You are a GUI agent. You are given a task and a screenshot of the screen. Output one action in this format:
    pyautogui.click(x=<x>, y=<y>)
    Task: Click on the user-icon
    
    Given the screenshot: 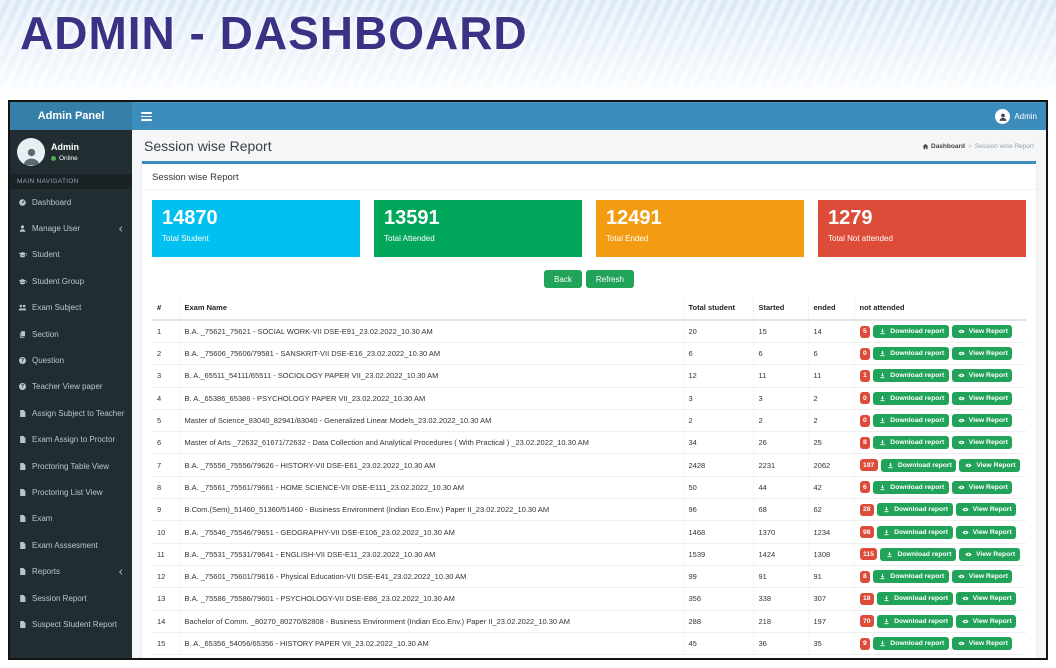 What is the action you would take?
    pyautogui.click(x=22, y=228)
    